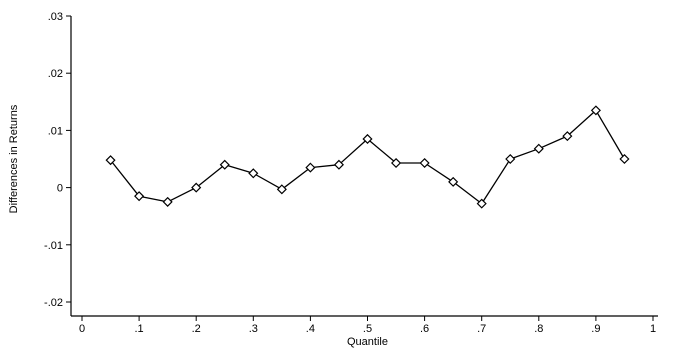 The height and width of the screenshot is (350, 676). I want to click on x-tick-label: .8, so click(538, 329).